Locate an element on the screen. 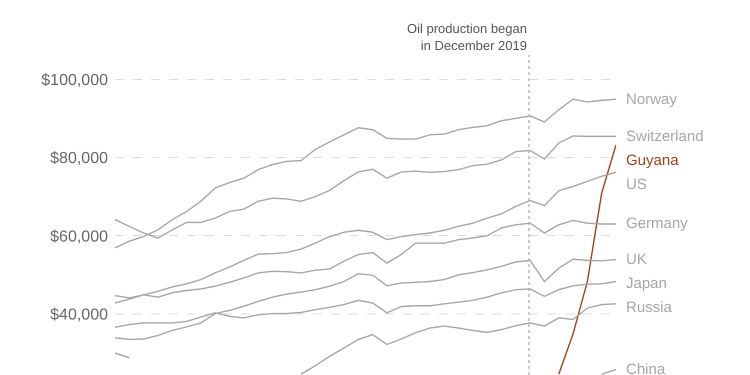 The width and height of the screenshot is (750, 375). series-label: Guyana is located at coordinates (653, 160).